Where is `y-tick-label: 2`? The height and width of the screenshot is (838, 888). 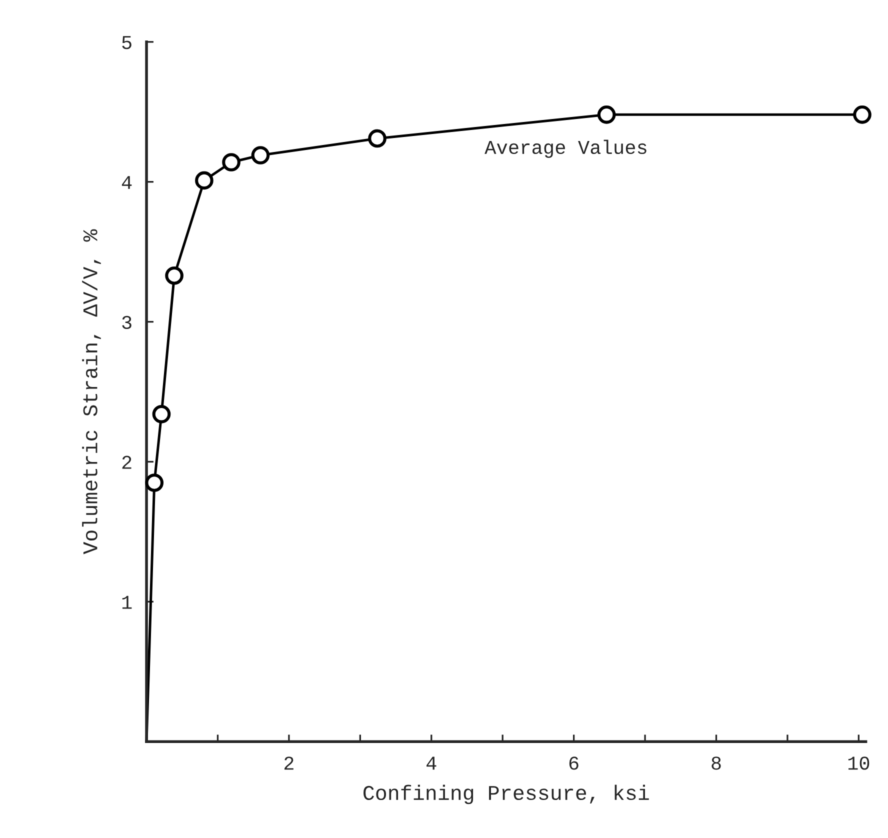
y-tick-label: 2 is located at coordinates (127, 462).